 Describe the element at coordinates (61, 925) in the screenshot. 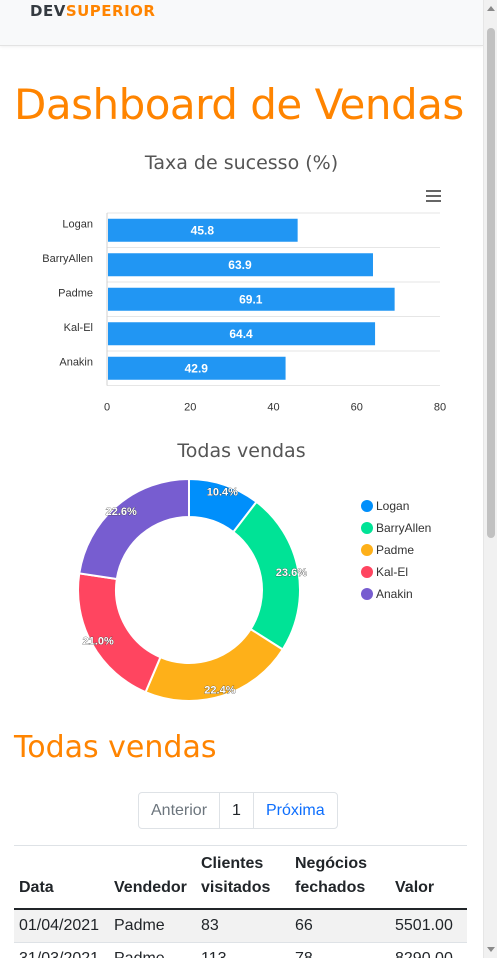

I see `cell-date: 01/04/2021` at that location.